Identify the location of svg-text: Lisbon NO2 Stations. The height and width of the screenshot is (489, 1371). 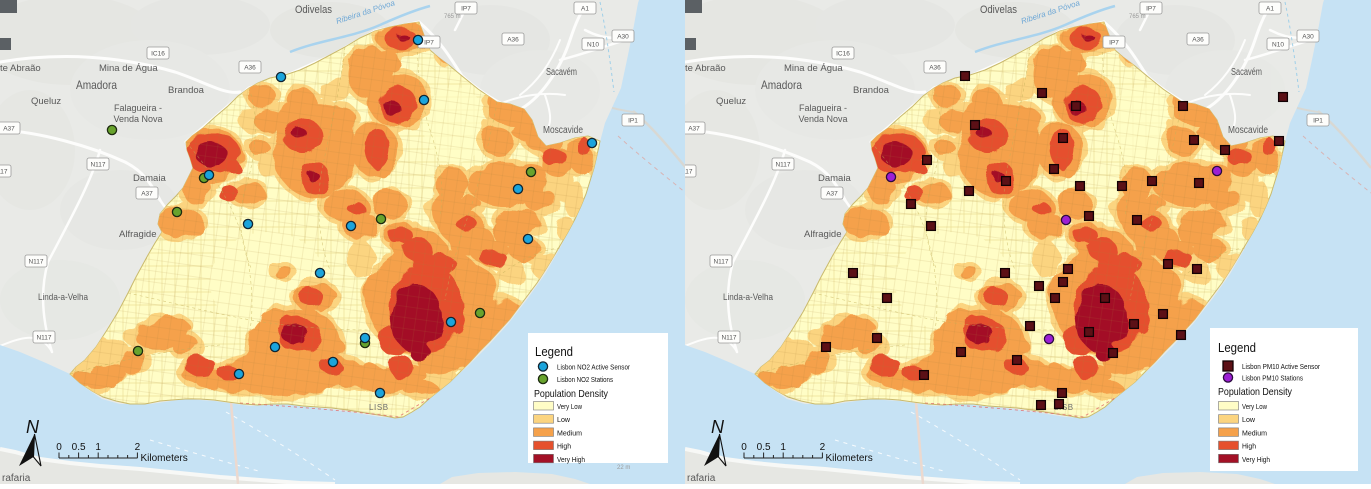
(585, 379).